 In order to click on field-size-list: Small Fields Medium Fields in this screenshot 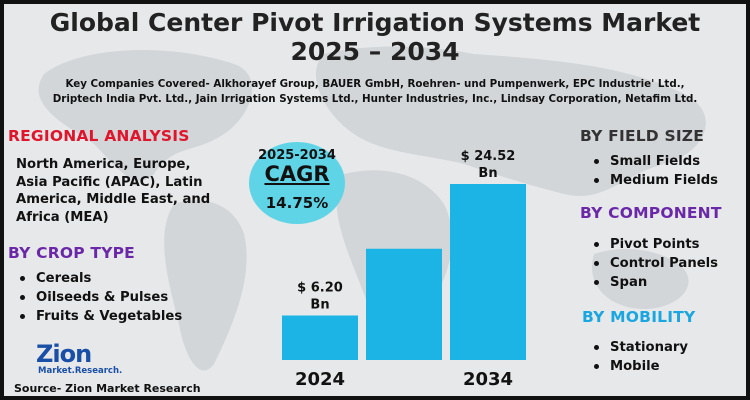, I will do `click(656, 171)`.